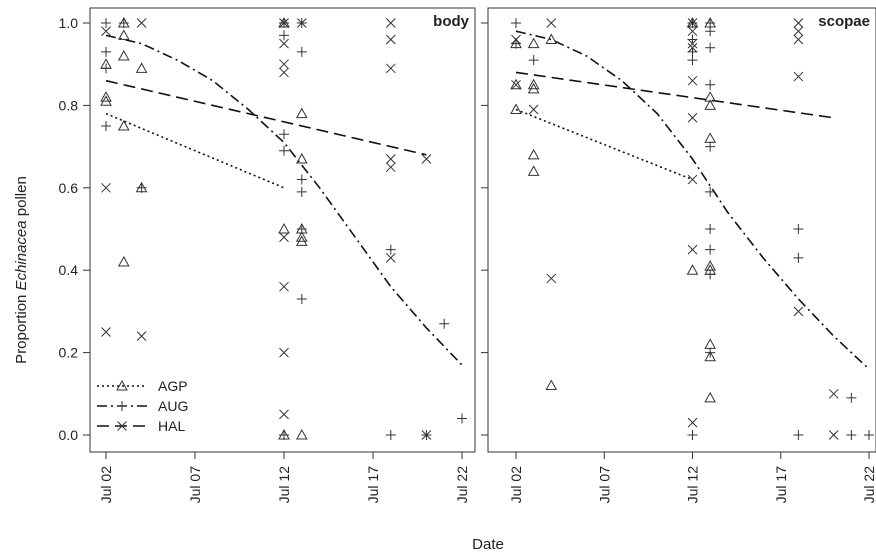 The image size is (876, 554). What do you see at coordinates (69, 353) in the screenshot?
I see `y-tick-label: 0.2` at bounding box center [69, 353].